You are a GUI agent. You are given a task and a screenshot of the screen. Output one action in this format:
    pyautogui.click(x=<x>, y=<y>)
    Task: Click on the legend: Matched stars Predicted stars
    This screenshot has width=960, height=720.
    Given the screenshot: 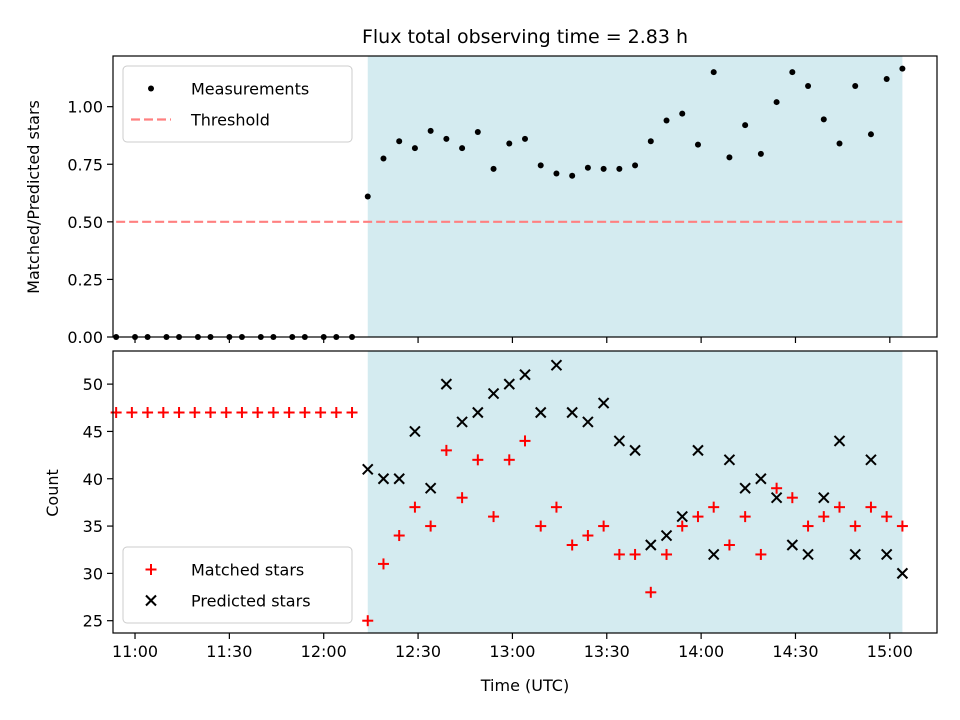 What is the action you would take?
    pyautogui.click(x=237, y=585)
    